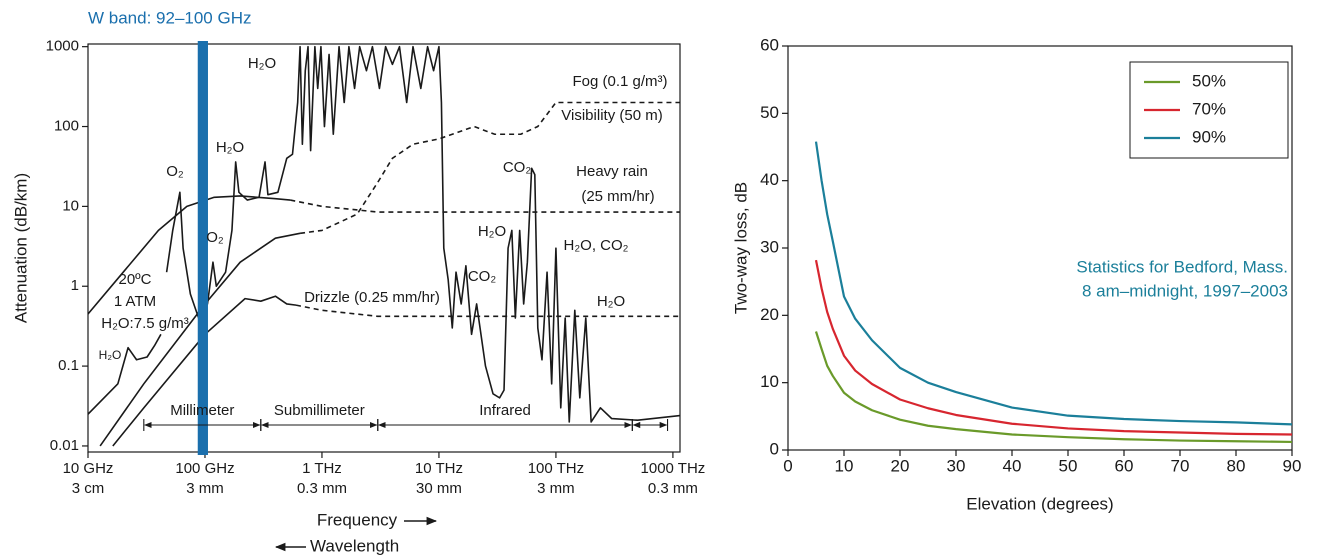  I want to click on chart-title: W band: 92–100 GHz, so click(169, 17).